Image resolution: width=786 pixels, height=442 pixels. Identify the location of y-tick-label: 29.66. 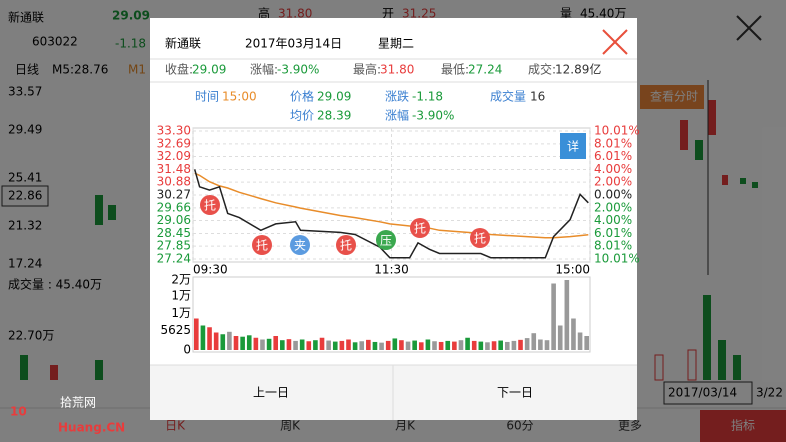
(174, 207).